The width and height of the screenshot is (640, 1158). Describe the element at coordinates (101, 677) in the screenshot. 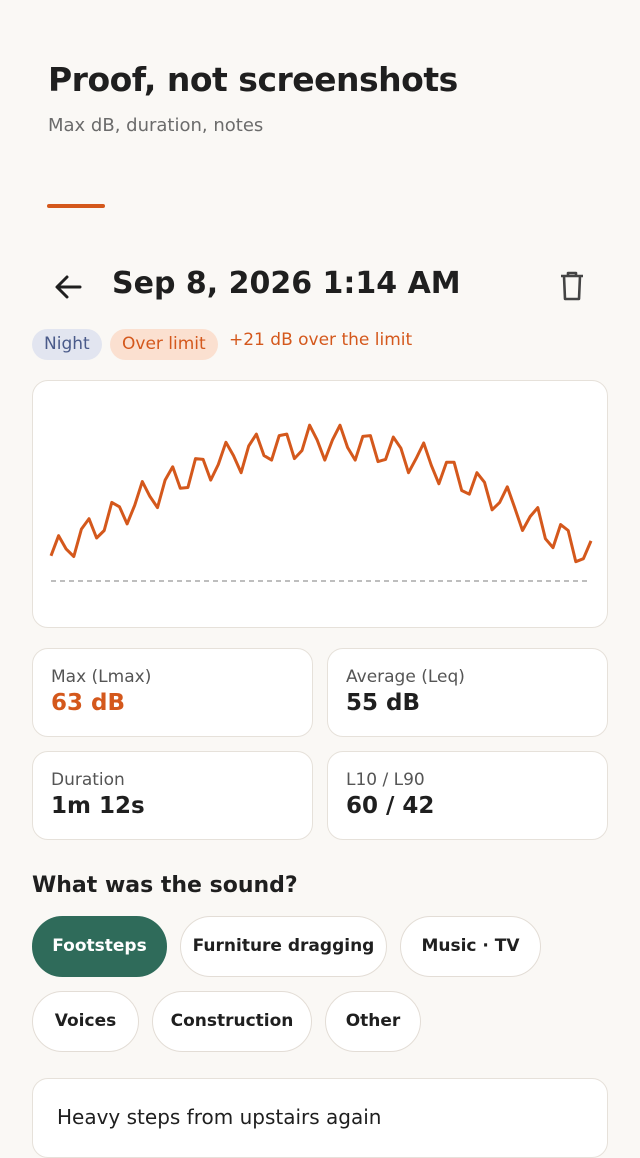

I see `stat-label: Max (Lmax)` at that location.